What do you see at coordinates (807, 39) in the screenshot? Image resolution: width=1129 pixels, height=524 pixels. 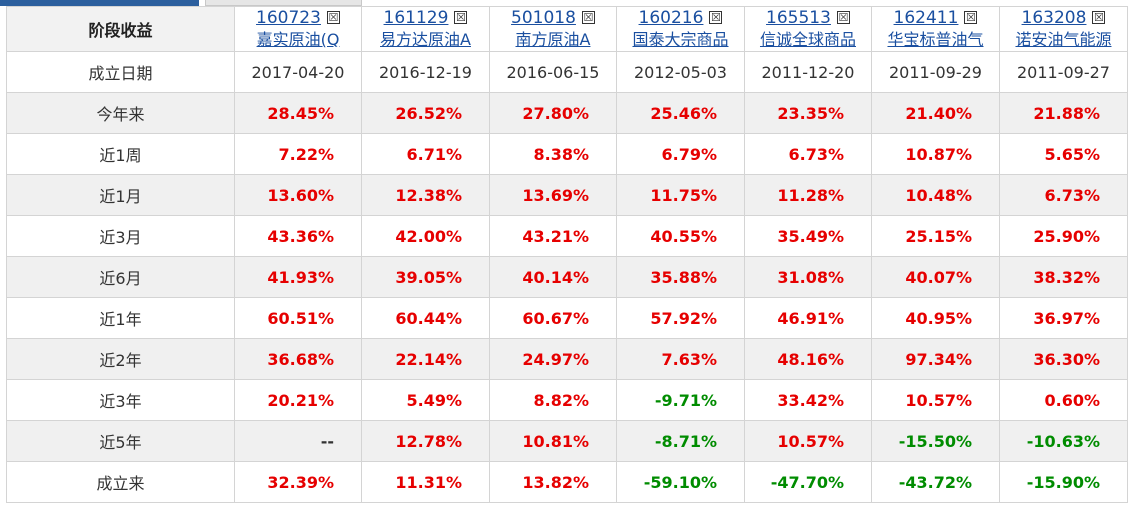 I see `fund-name-link: 信诚全球商品` at bounding box center [807, 39].